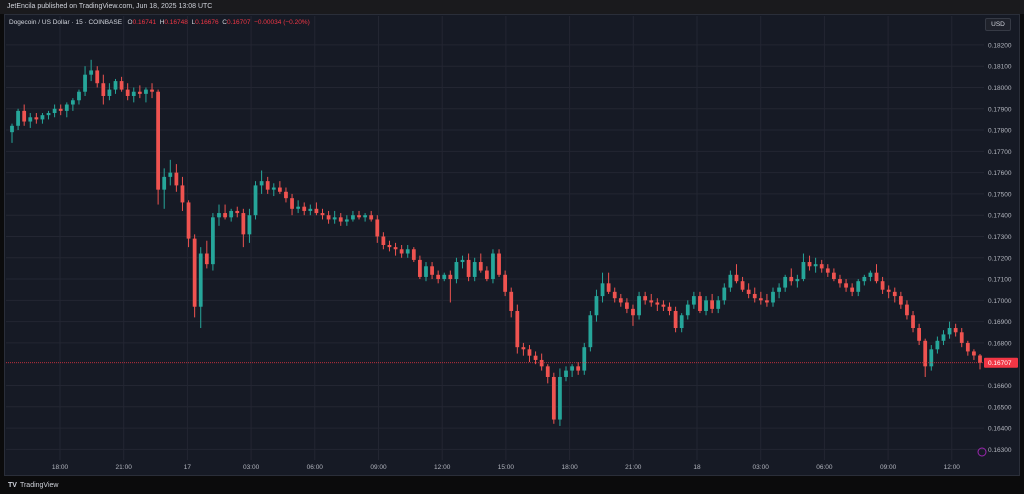  Describe the element at coordinates (224, 22) in the screenshot. I see `close-label: C` at that location.